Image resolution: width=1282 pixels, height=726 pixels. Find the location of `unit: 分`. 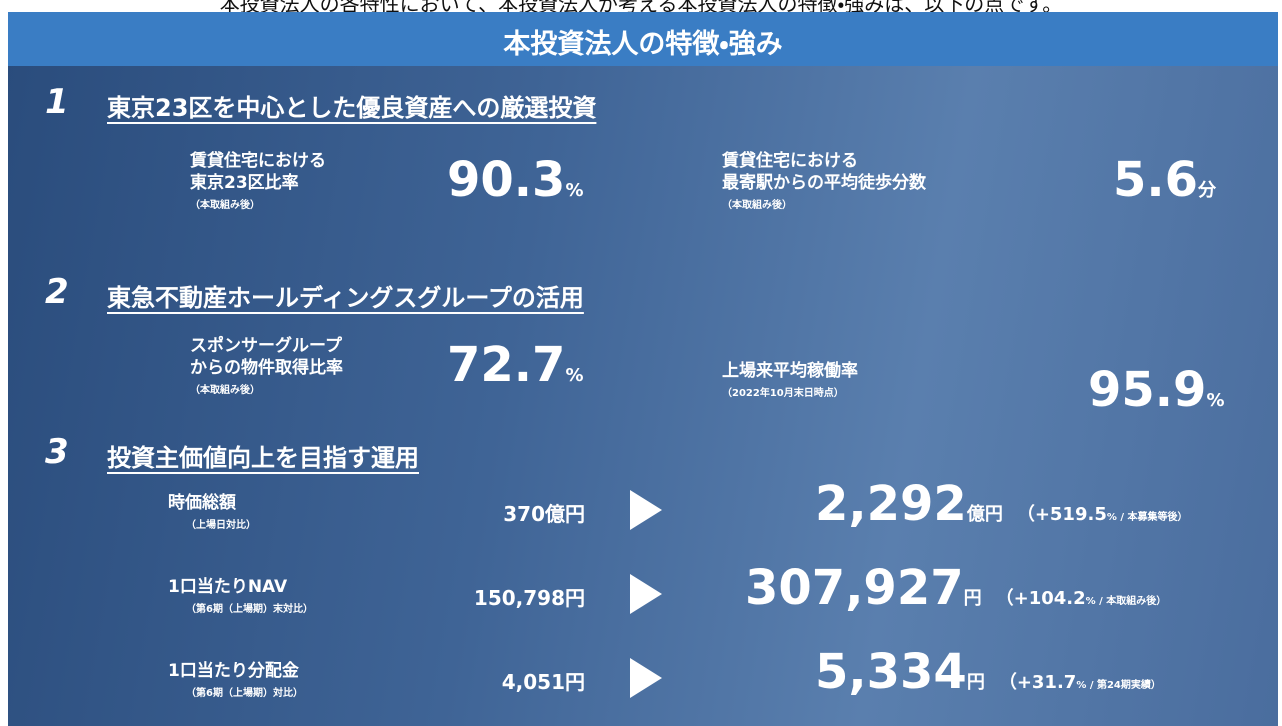

unit: 分 is located at coordinates (1207, 190).